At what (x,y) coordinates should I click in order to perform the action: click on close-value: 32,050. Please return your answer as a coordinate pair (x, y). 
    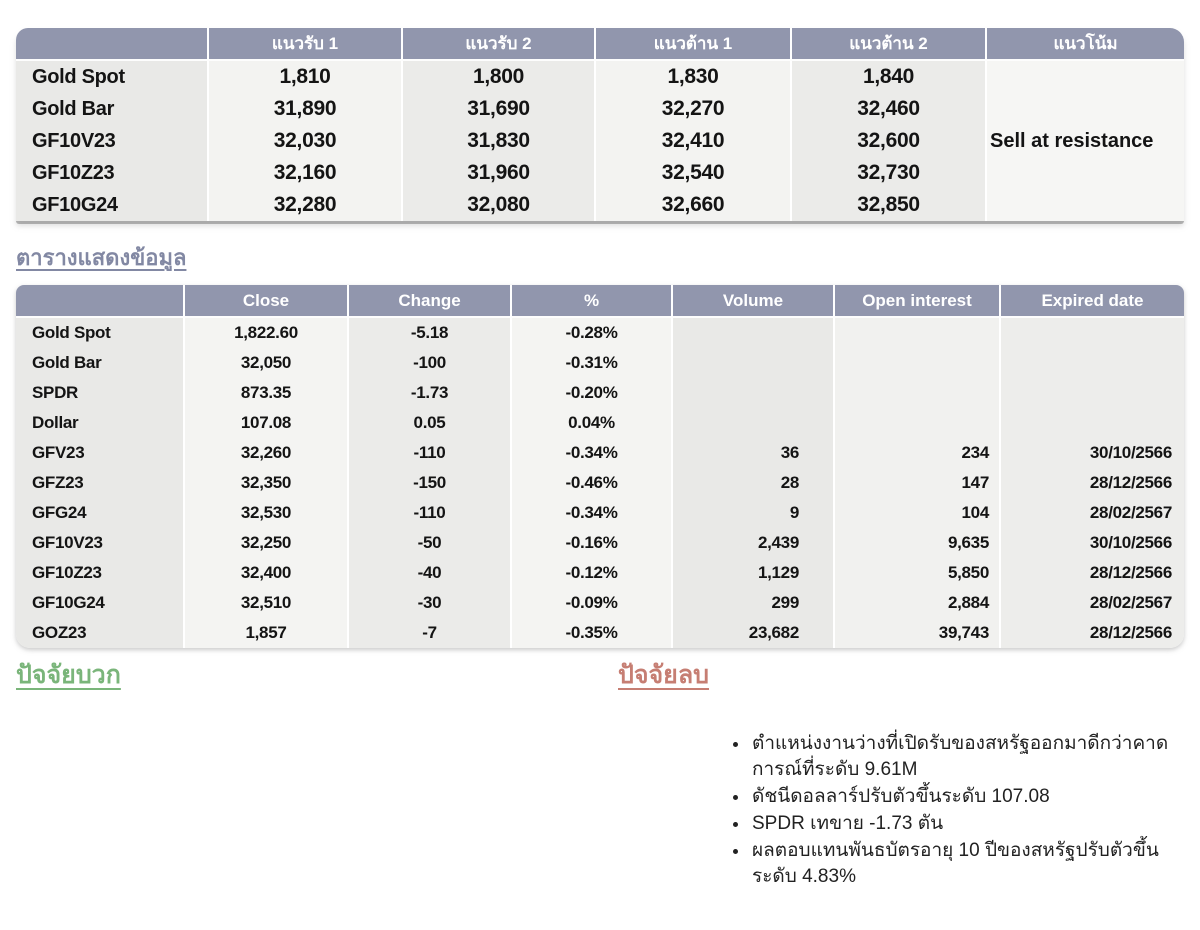
    Looking at the image, I should click on (265, 363).